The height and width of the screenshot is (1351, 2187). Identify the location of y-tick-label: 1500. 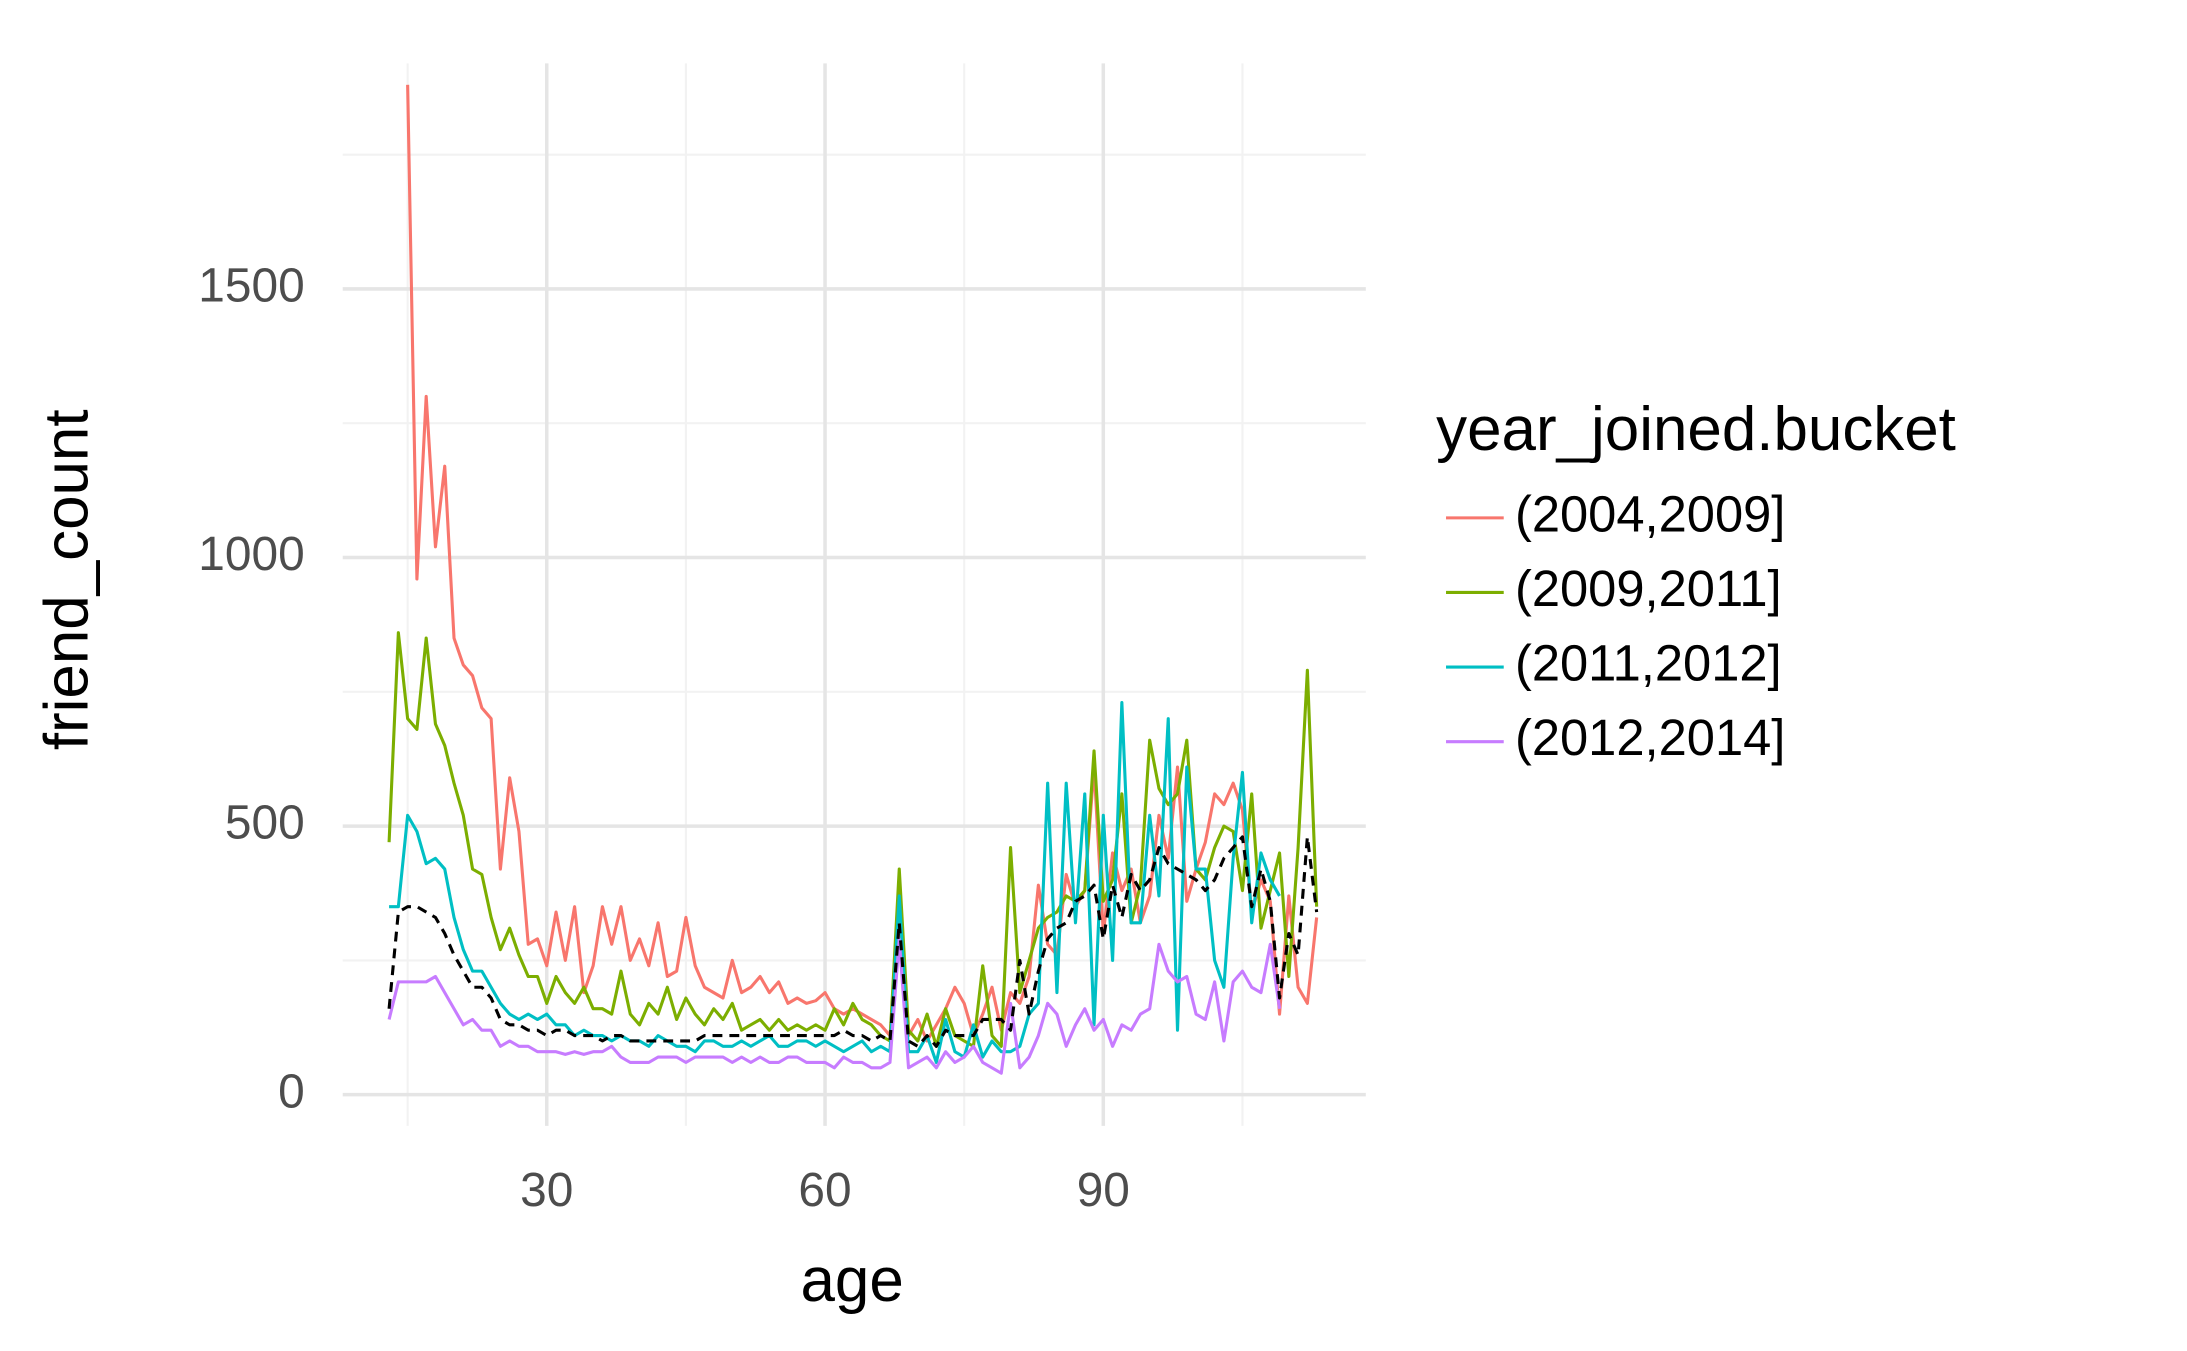
(251, 286).